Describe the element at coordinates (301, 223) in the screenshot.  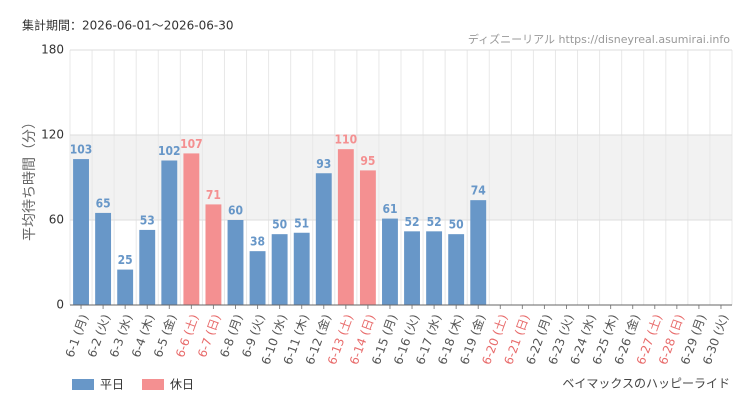
I see `value-label: 51` at that location.